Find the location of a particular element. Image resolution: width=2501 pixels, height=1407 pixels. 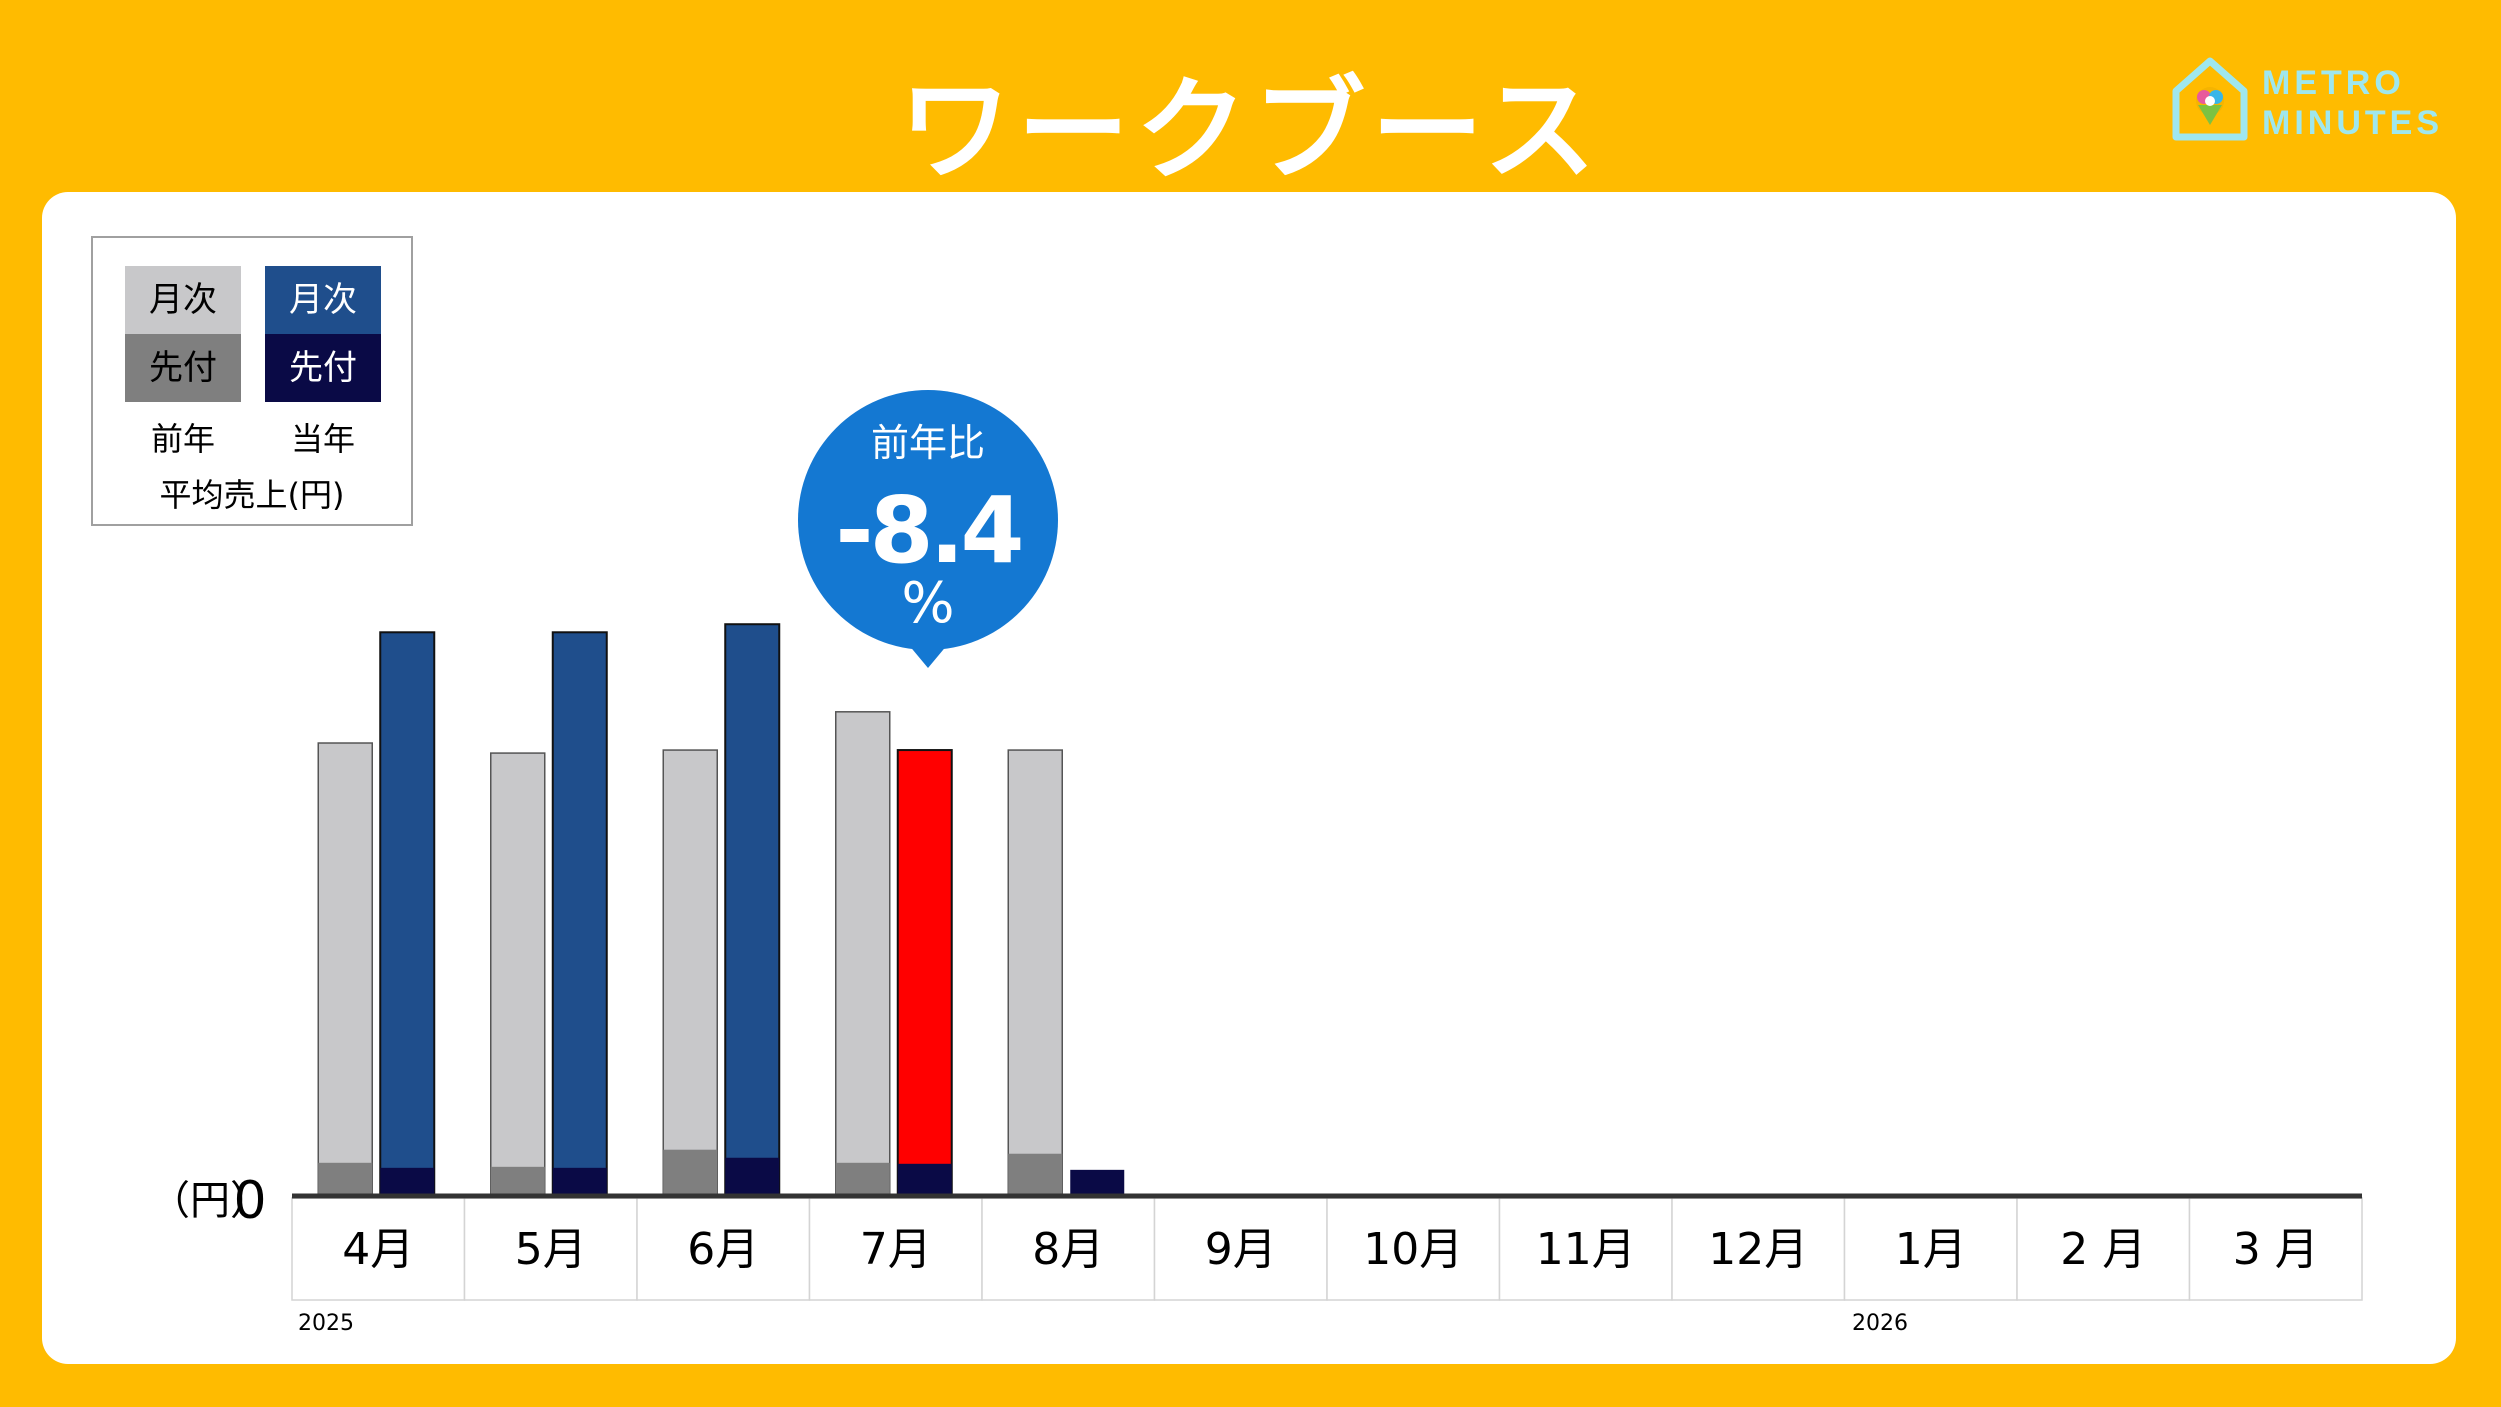

x-tick-label: 3 月 is located at coordinates (2276, 1249).